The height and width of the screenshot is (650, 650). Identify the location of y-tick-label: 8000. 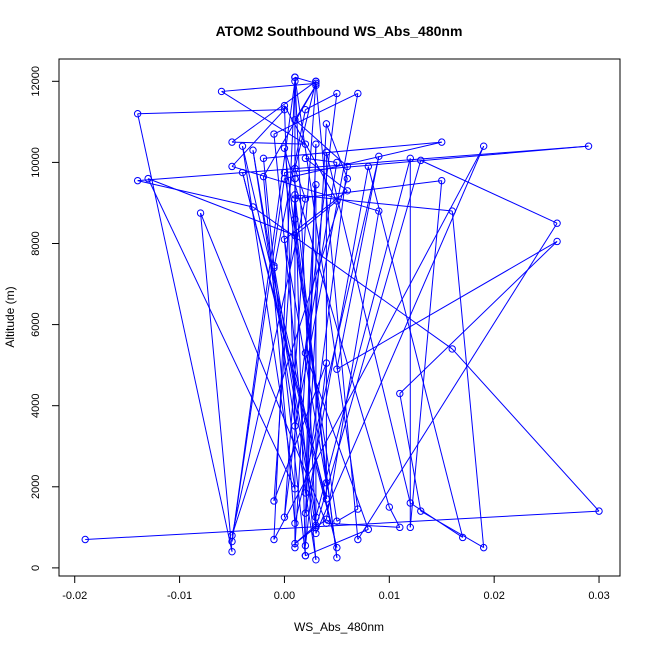
(36, 243).